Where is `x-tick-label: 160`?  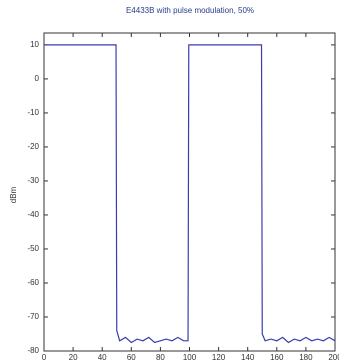
x-tick-label: 160 is located at coordinates (277, 357).